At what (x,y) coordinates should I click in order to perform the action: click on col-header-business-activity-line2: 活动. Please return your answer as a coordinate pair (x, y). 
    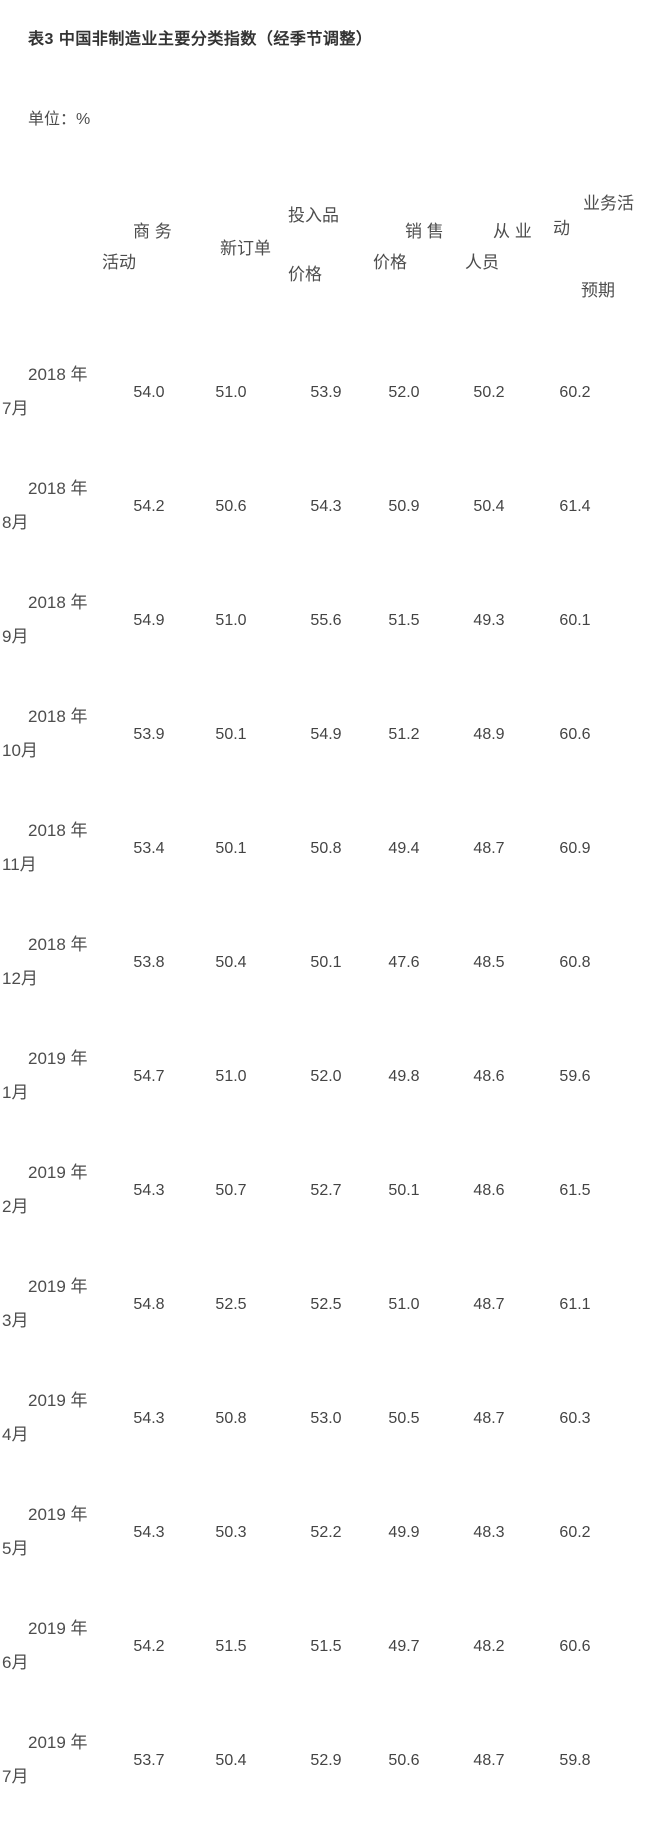
    Looking at the image, I should click on (119, 262).